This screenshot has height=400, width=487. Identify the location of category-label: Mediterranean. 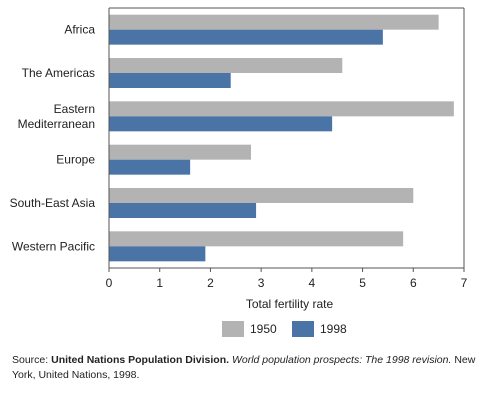
(56, 124).